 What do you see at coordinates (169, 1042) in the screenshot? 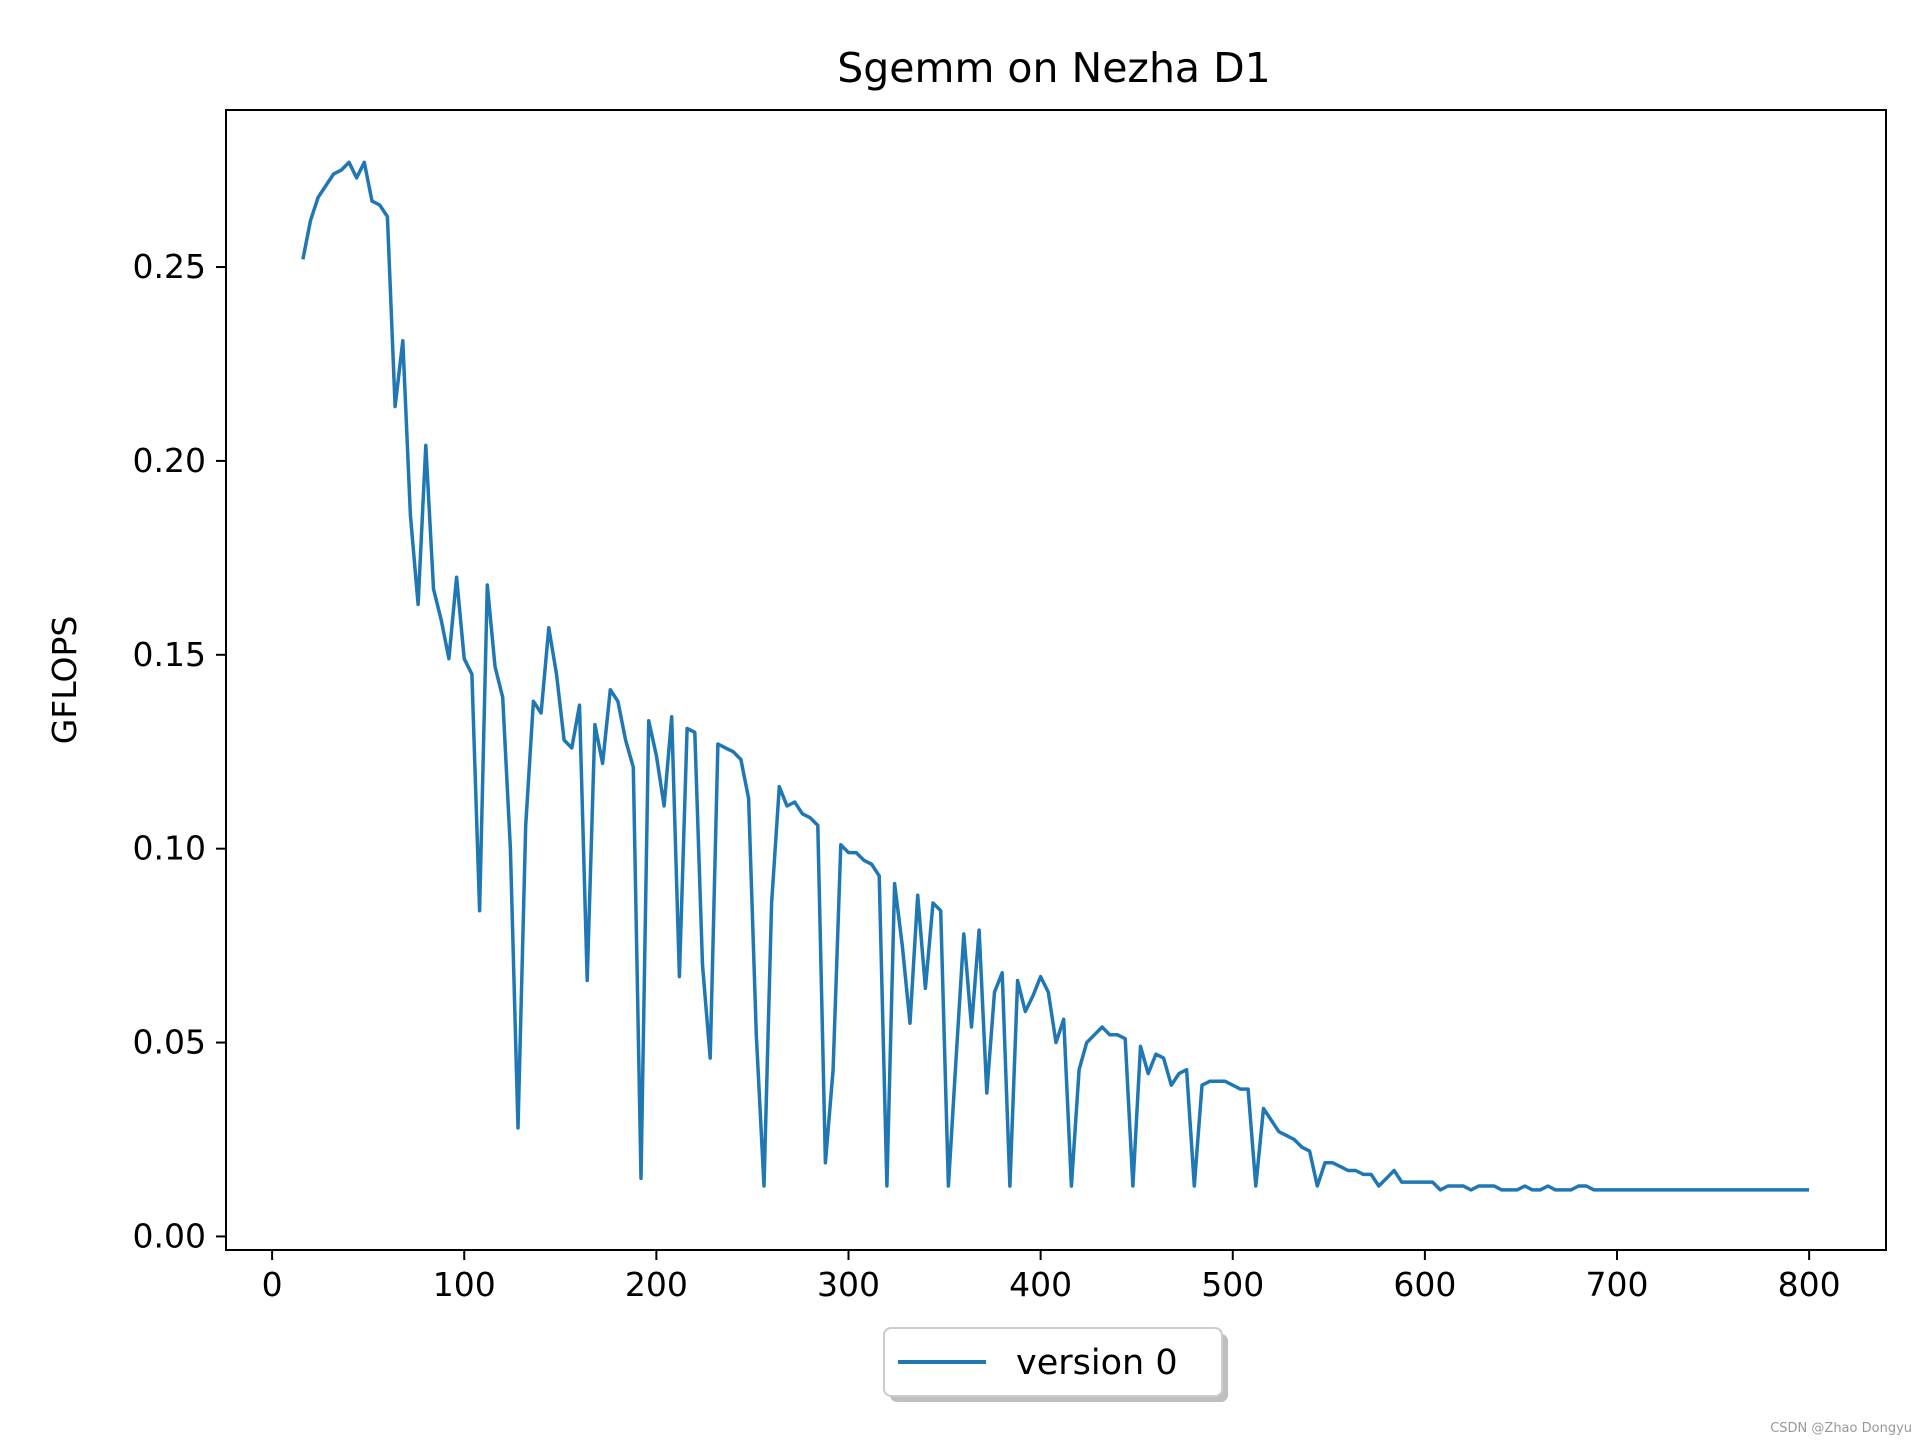
I see `y-tick-label: 0.05` at bounding box center [169, 1042].